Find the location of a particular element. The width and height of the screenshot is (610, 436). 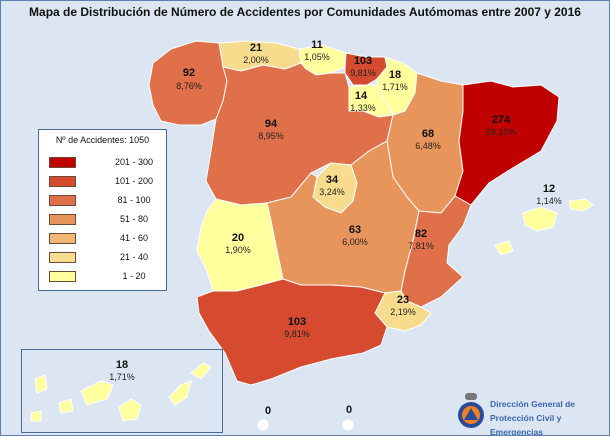

label-count-murcia: 23 is located at coordinates (403, 300).